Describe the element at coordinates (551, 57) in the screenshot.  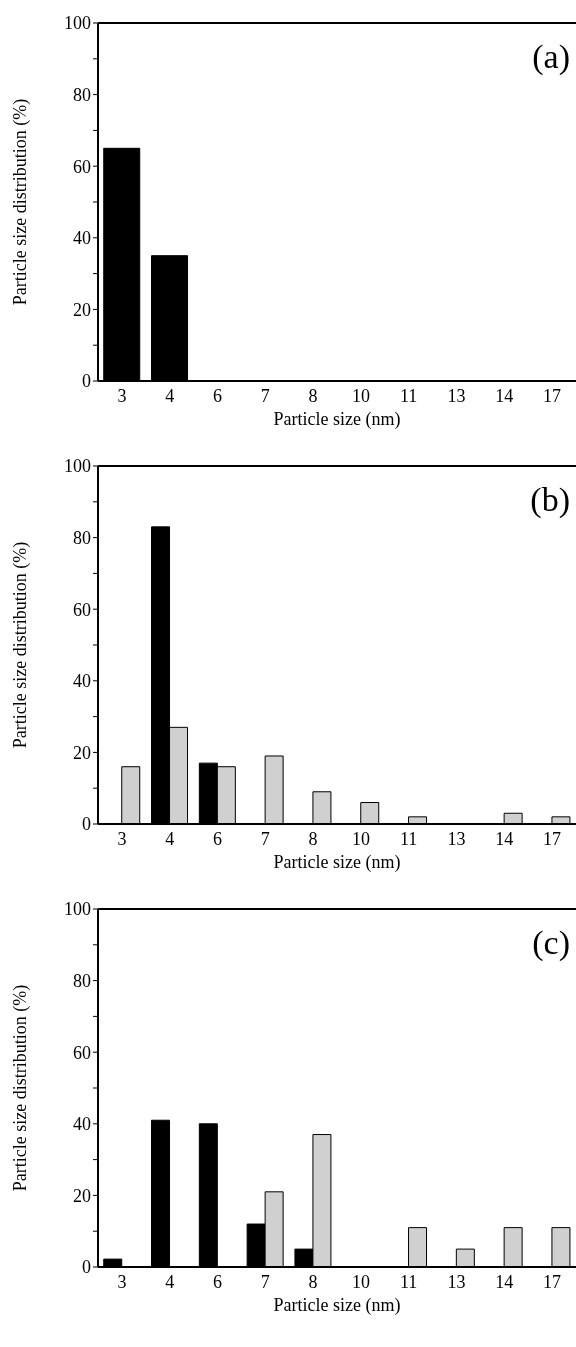
I see `annotation: (a)` at that location.